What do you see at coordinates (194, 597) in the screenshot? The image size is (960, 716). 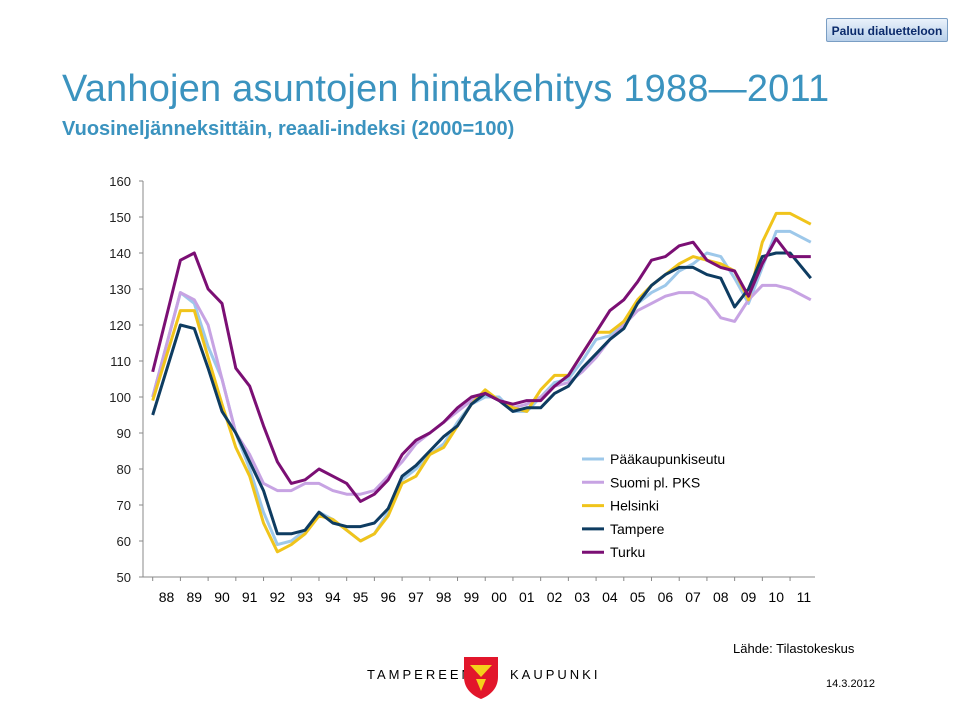 I see `x-tick-label: 89` at bounding box center [194, 597].